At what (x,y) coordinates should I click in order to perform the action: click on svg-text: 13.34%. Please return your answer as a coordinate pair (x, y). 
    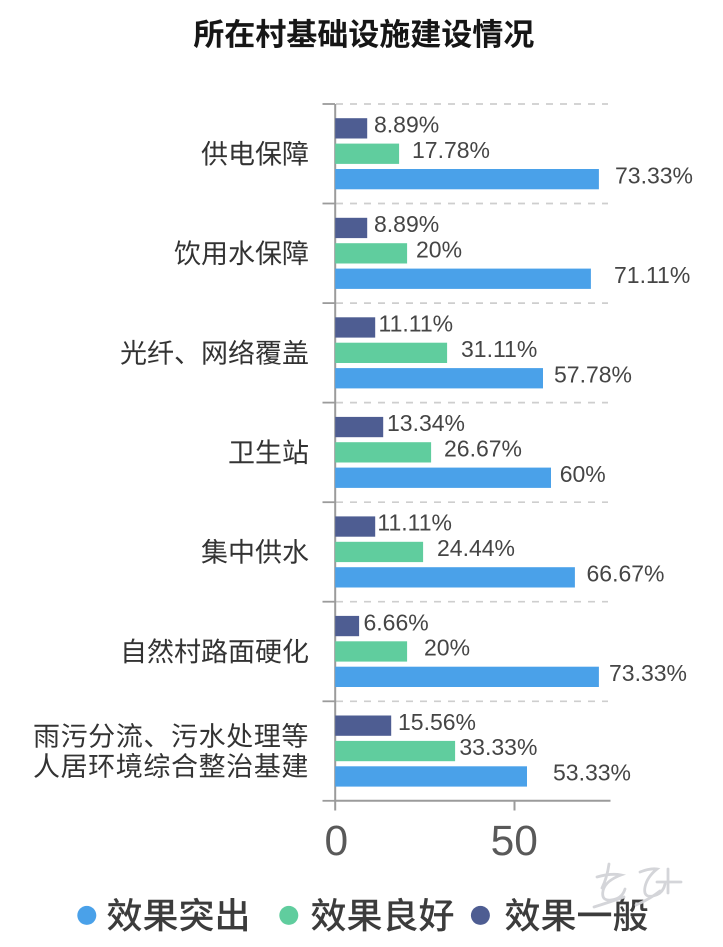
    Looking at the image, I should click on (426, 423).